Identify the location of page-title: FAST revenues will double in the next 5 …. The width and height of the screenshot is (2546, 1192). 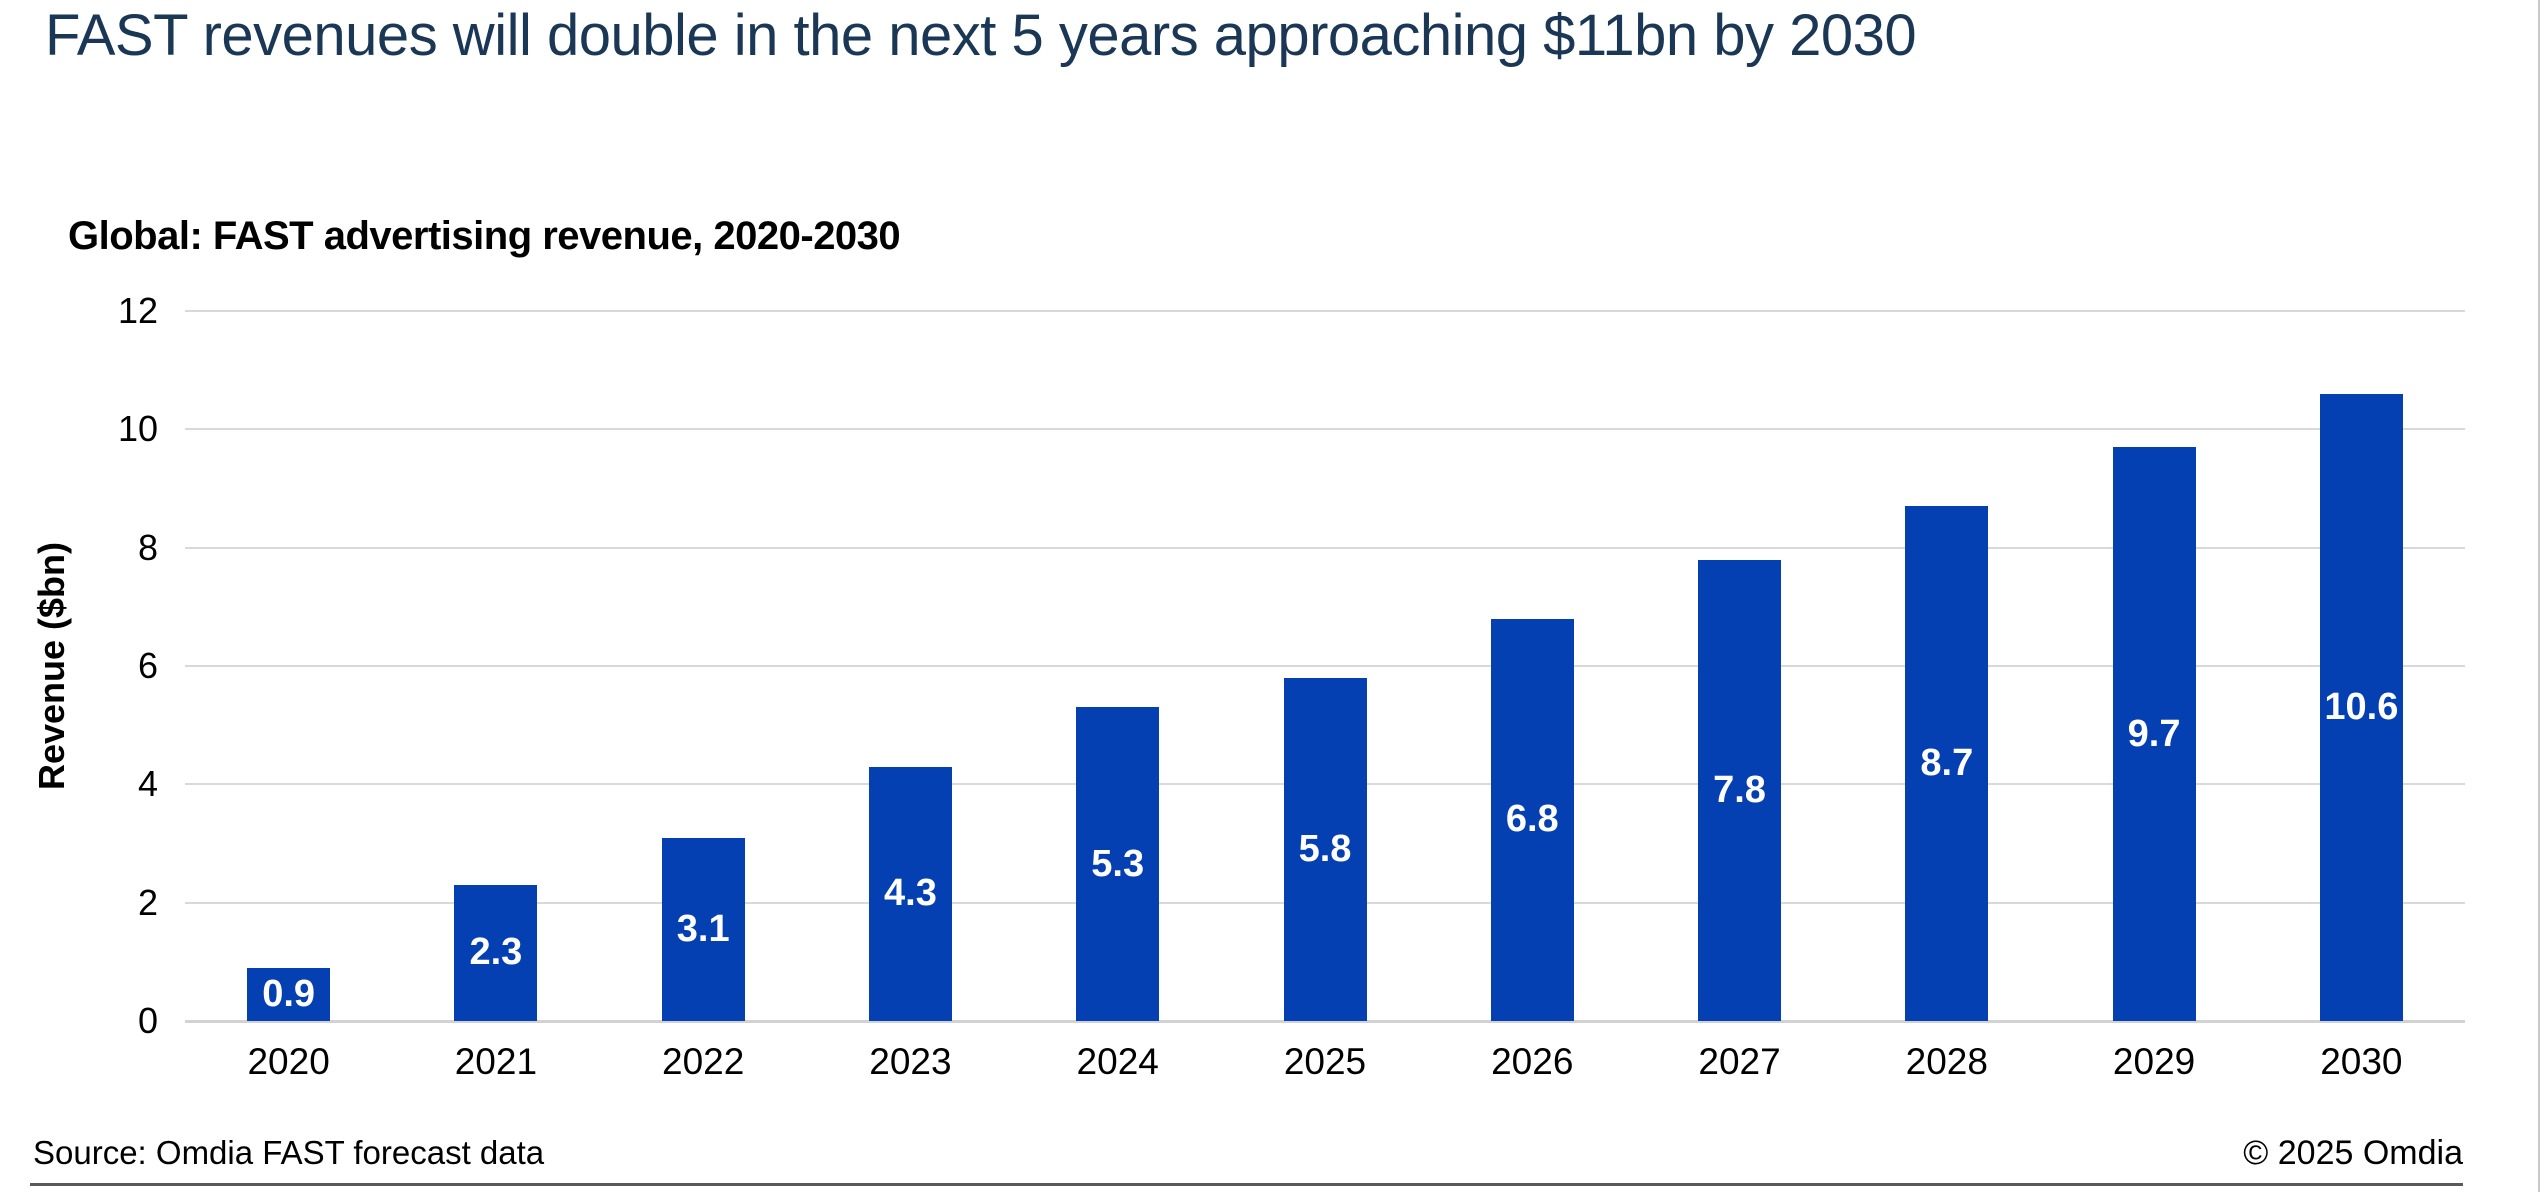
(981, 35).